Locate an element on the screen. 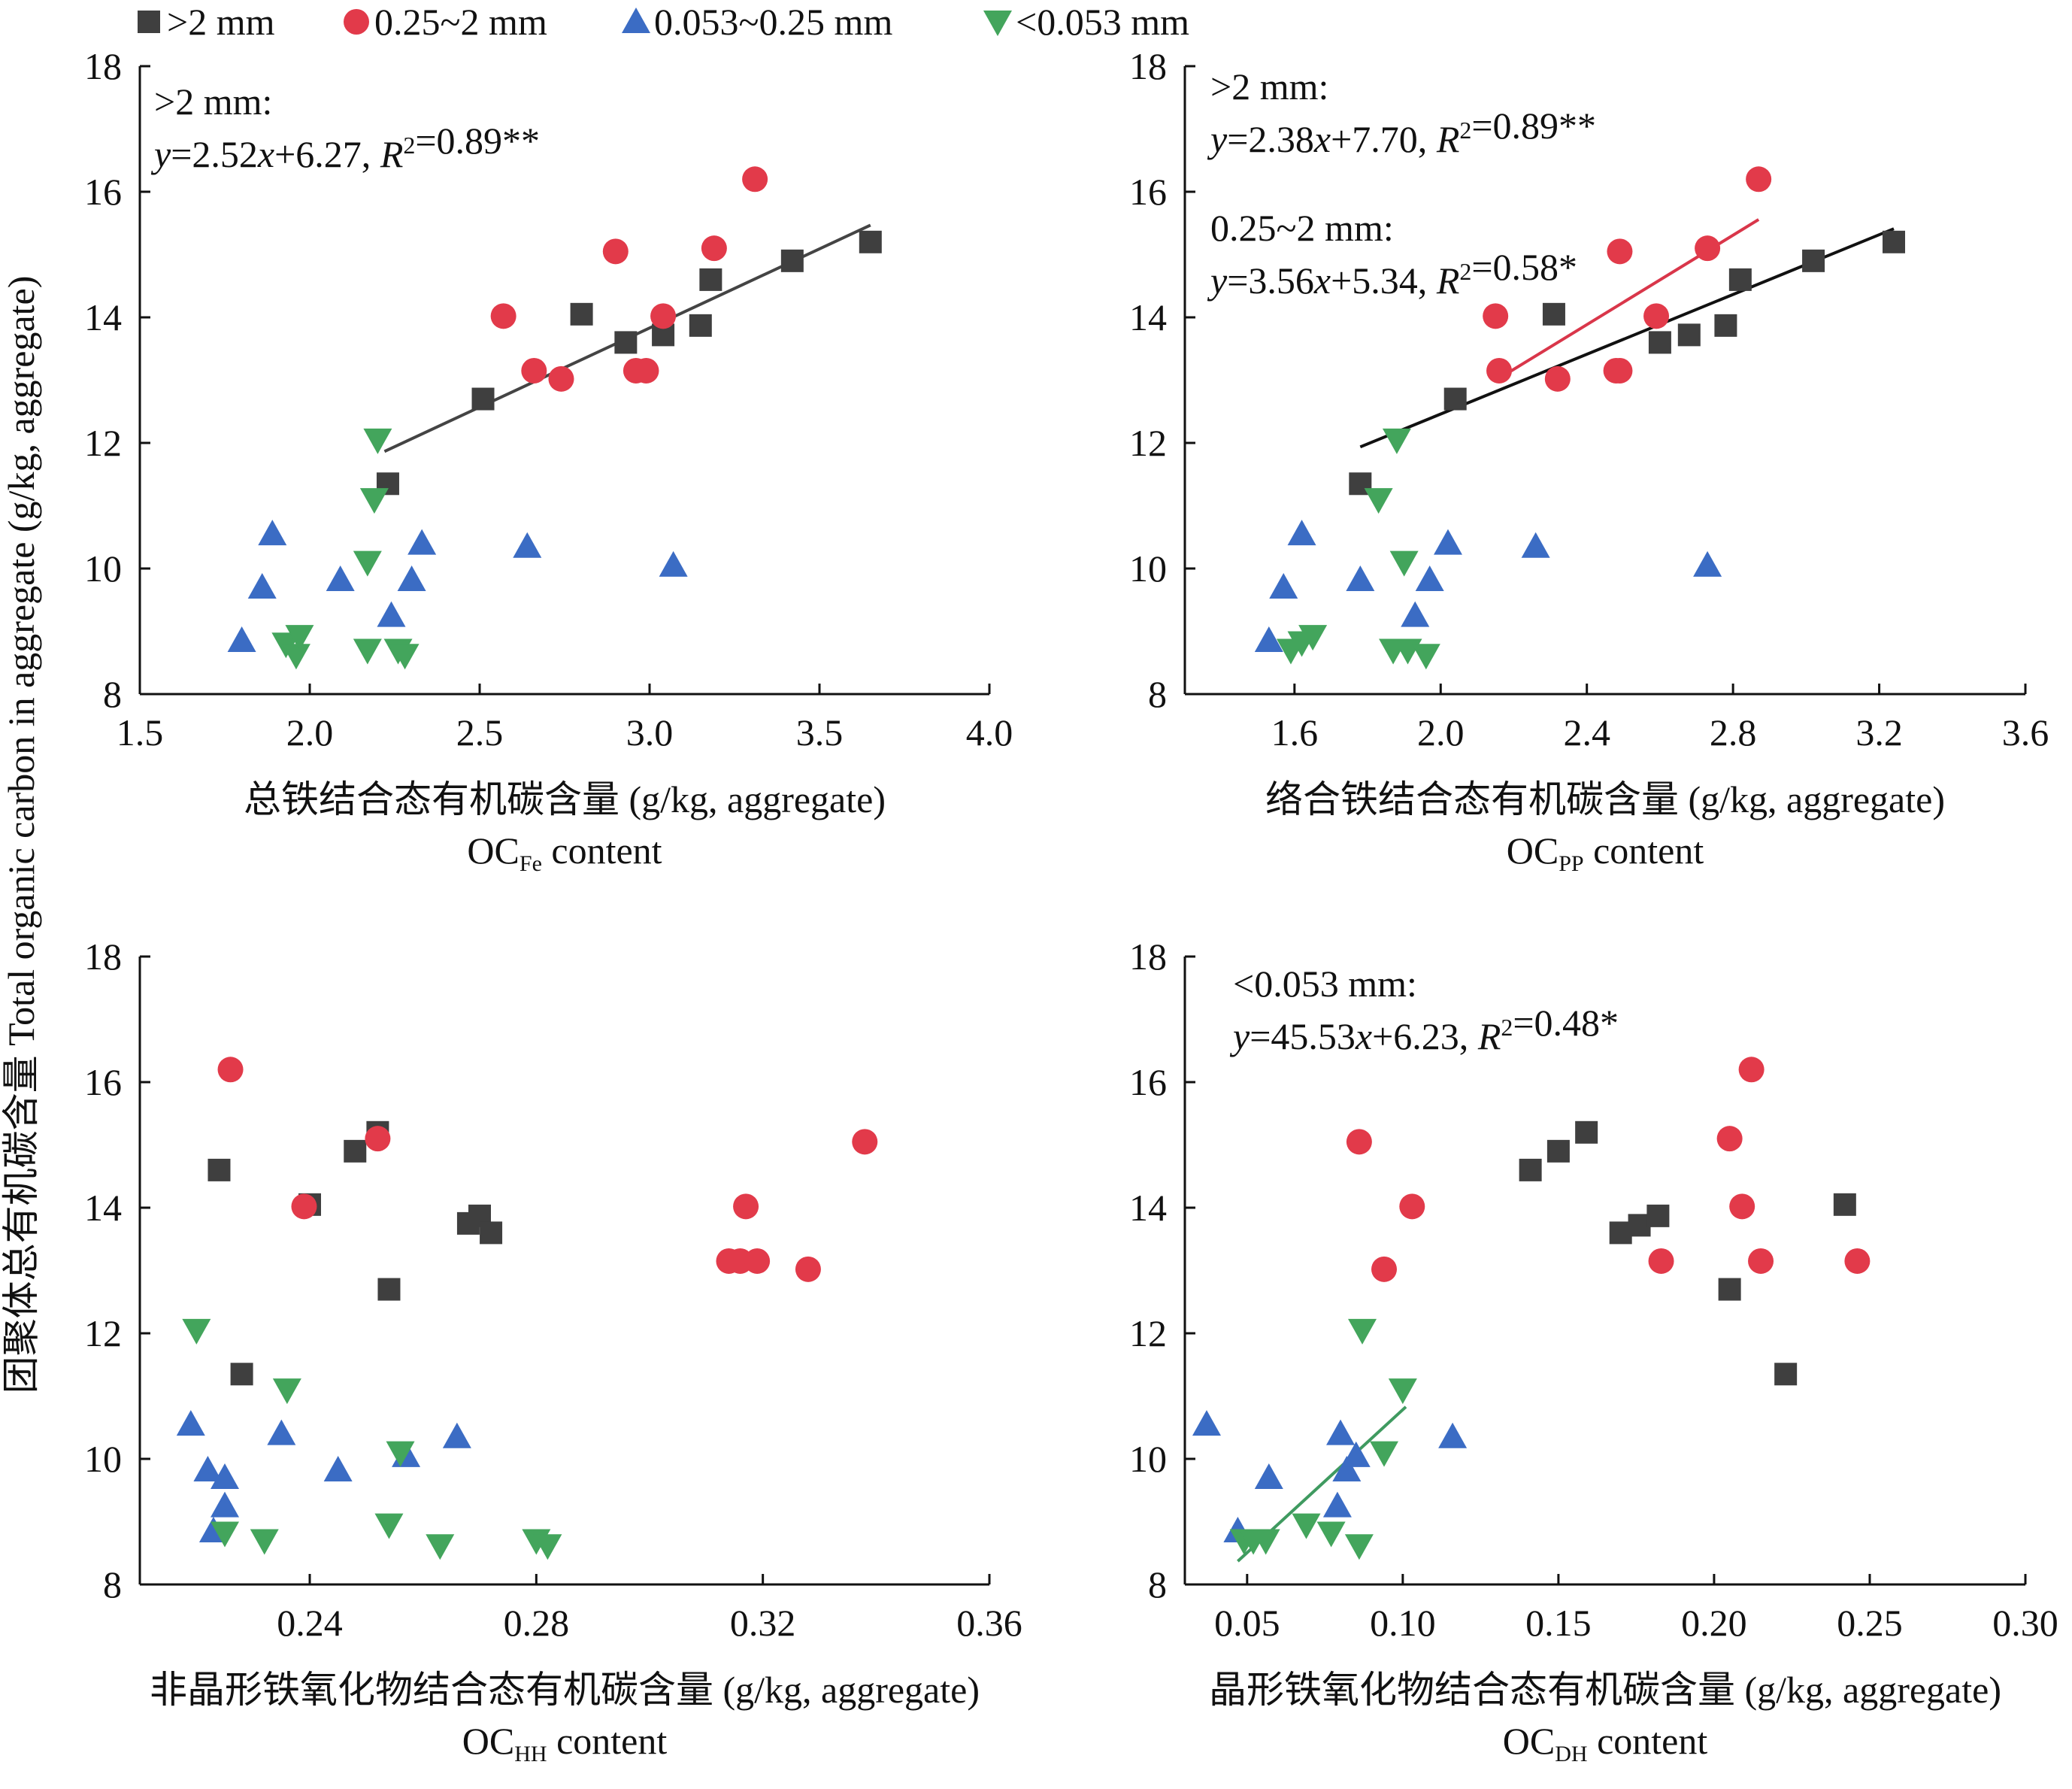 The height and width of the screenshot is (1789, 2072). y-tick-label: 8 is located at coordinates (112, 1584).